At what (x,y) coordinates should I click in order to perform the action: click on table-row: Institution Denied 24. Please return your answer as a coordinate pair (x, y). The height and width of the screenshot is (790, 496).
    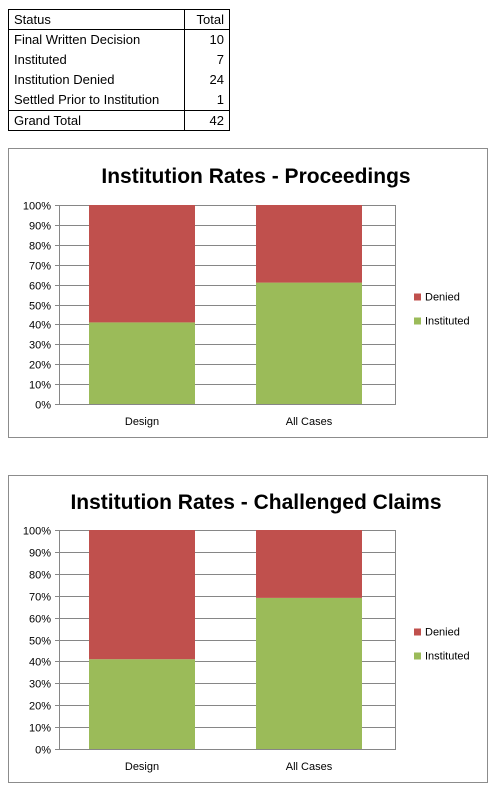
    Looking at the image, I should click on (119, 80).